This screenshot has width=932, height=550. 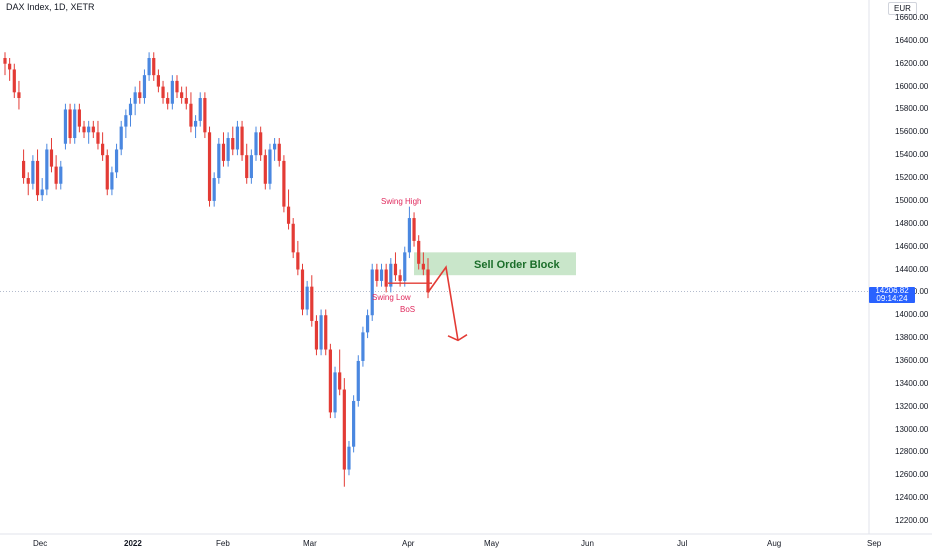 What do you see at coordinates (443, 303) in the screenshot?
I see `projection-arrow` at bounding box center [443, 303].